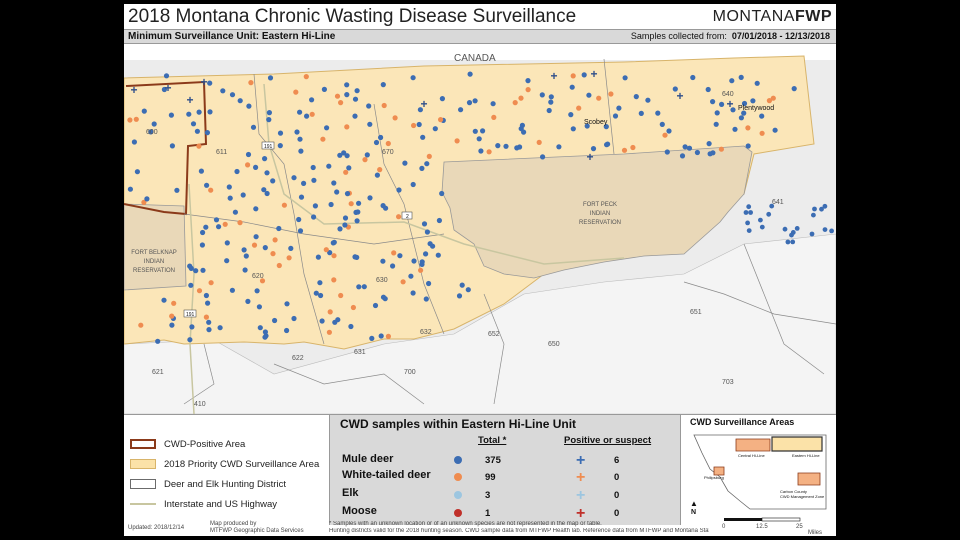 This screenshot has height=540, width=960. What do you see at coordinates (581, 495) in the screenshot?
I see `plus-icon-elk: +` at bounding box center [581, 495].